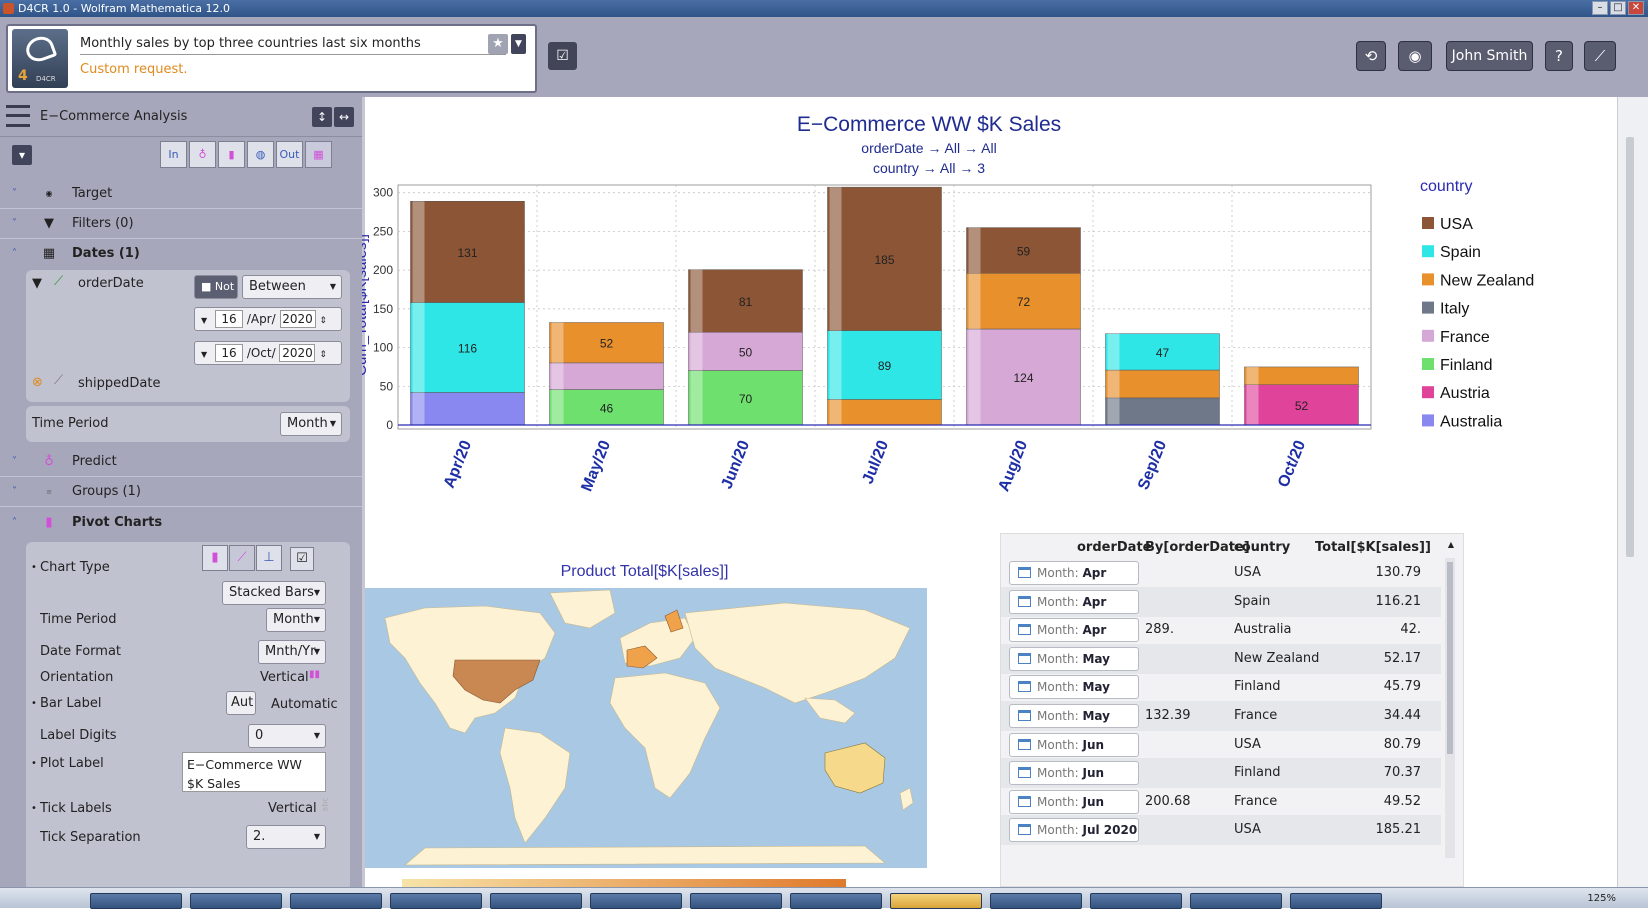 The width and height of the screenshot is (1648, 909). What do you see at coordinates (1415, 56) in the screenshot?
I see `camera-button: ◉` at bounding box center [1415, 56].